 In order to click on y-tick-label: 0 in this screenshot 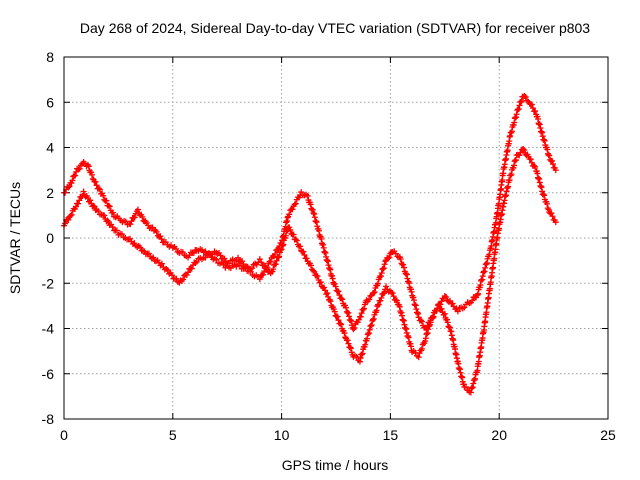, I will do `click(50, 238)`.